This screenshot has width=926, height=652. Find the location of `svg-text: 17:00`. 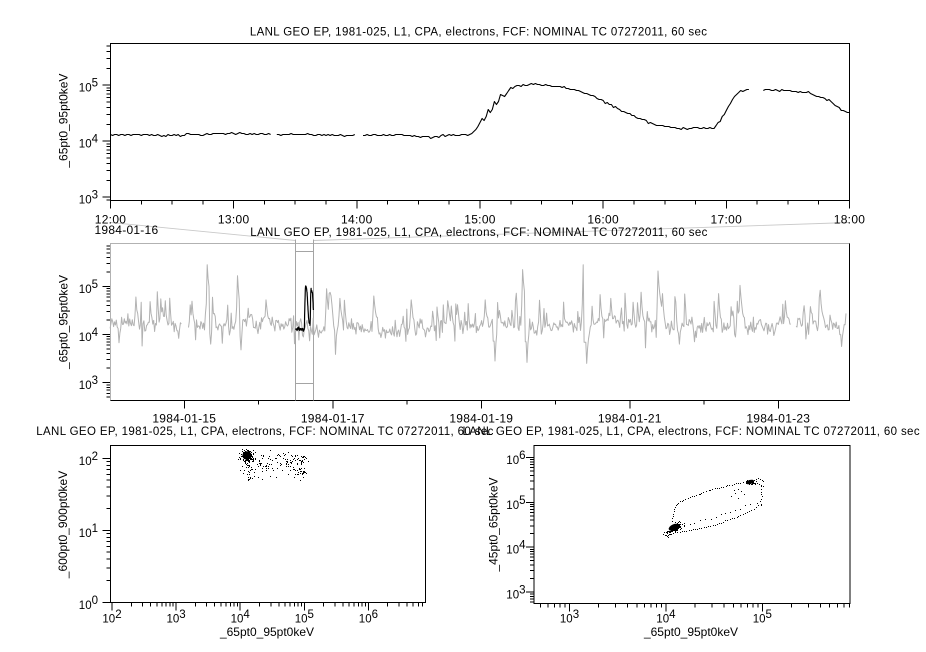

svg-text: 17:00 is located at coordinates (727, 220).